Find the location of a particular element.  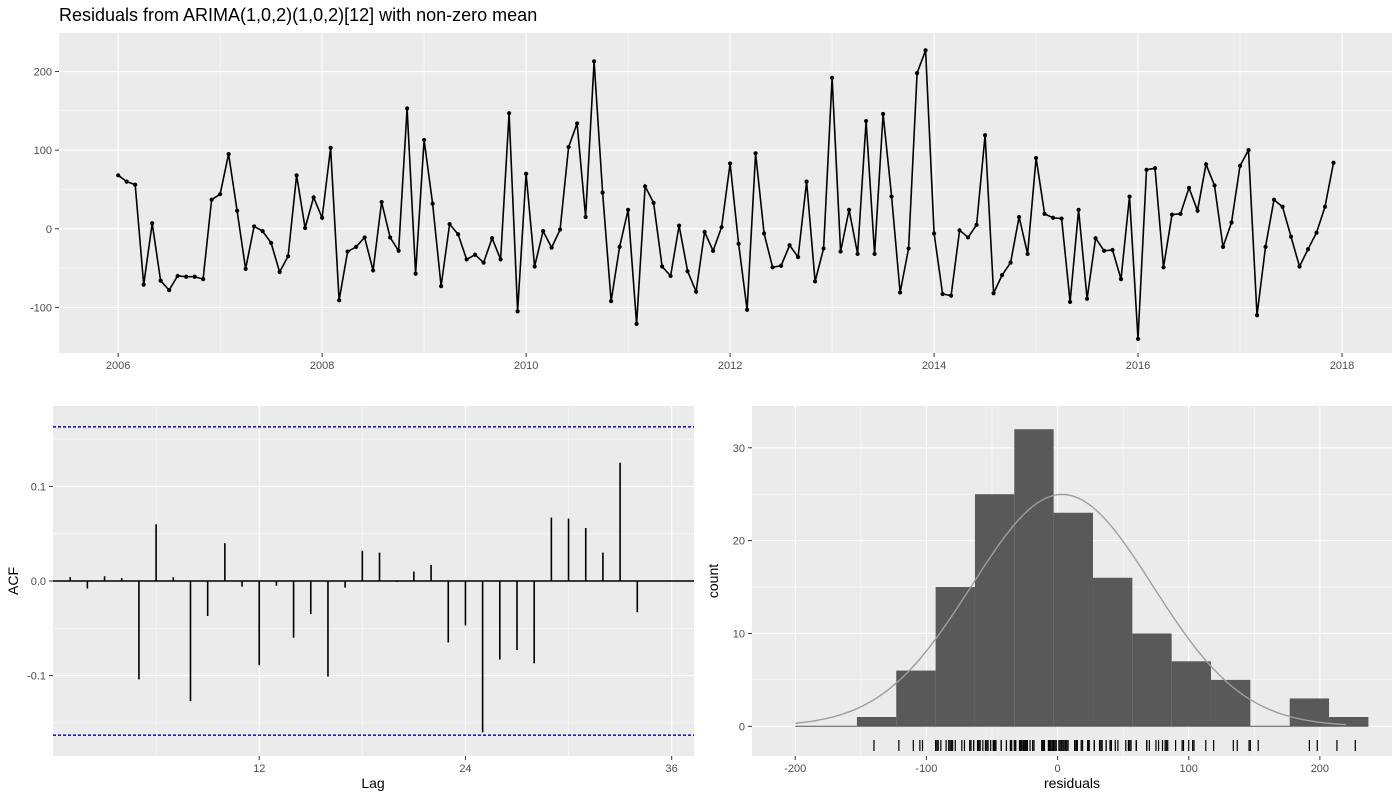

y-axis-label: ACF is located at coordinates (13, 581).